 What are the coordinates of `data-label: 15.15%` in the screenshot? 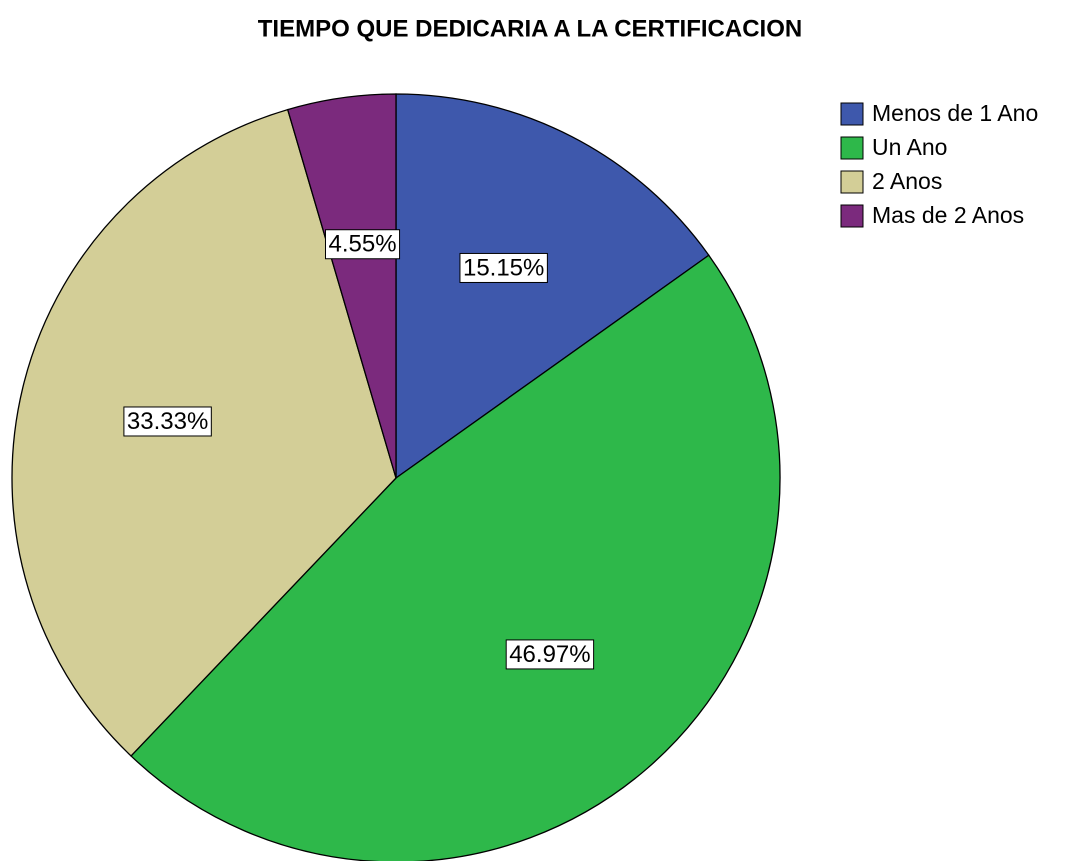 It's located at (503, 267).